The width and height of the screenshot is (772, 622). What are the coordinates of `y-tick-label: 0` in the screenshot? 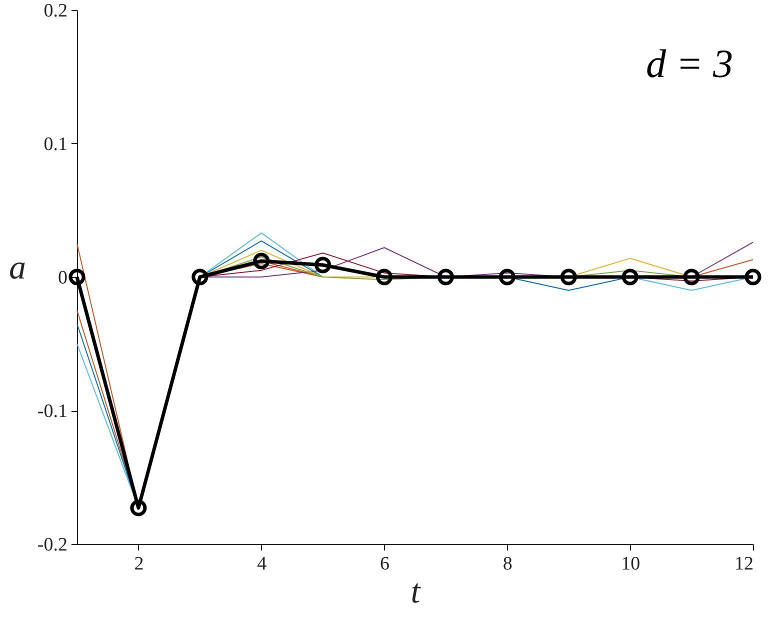 It's located at (63, 278).